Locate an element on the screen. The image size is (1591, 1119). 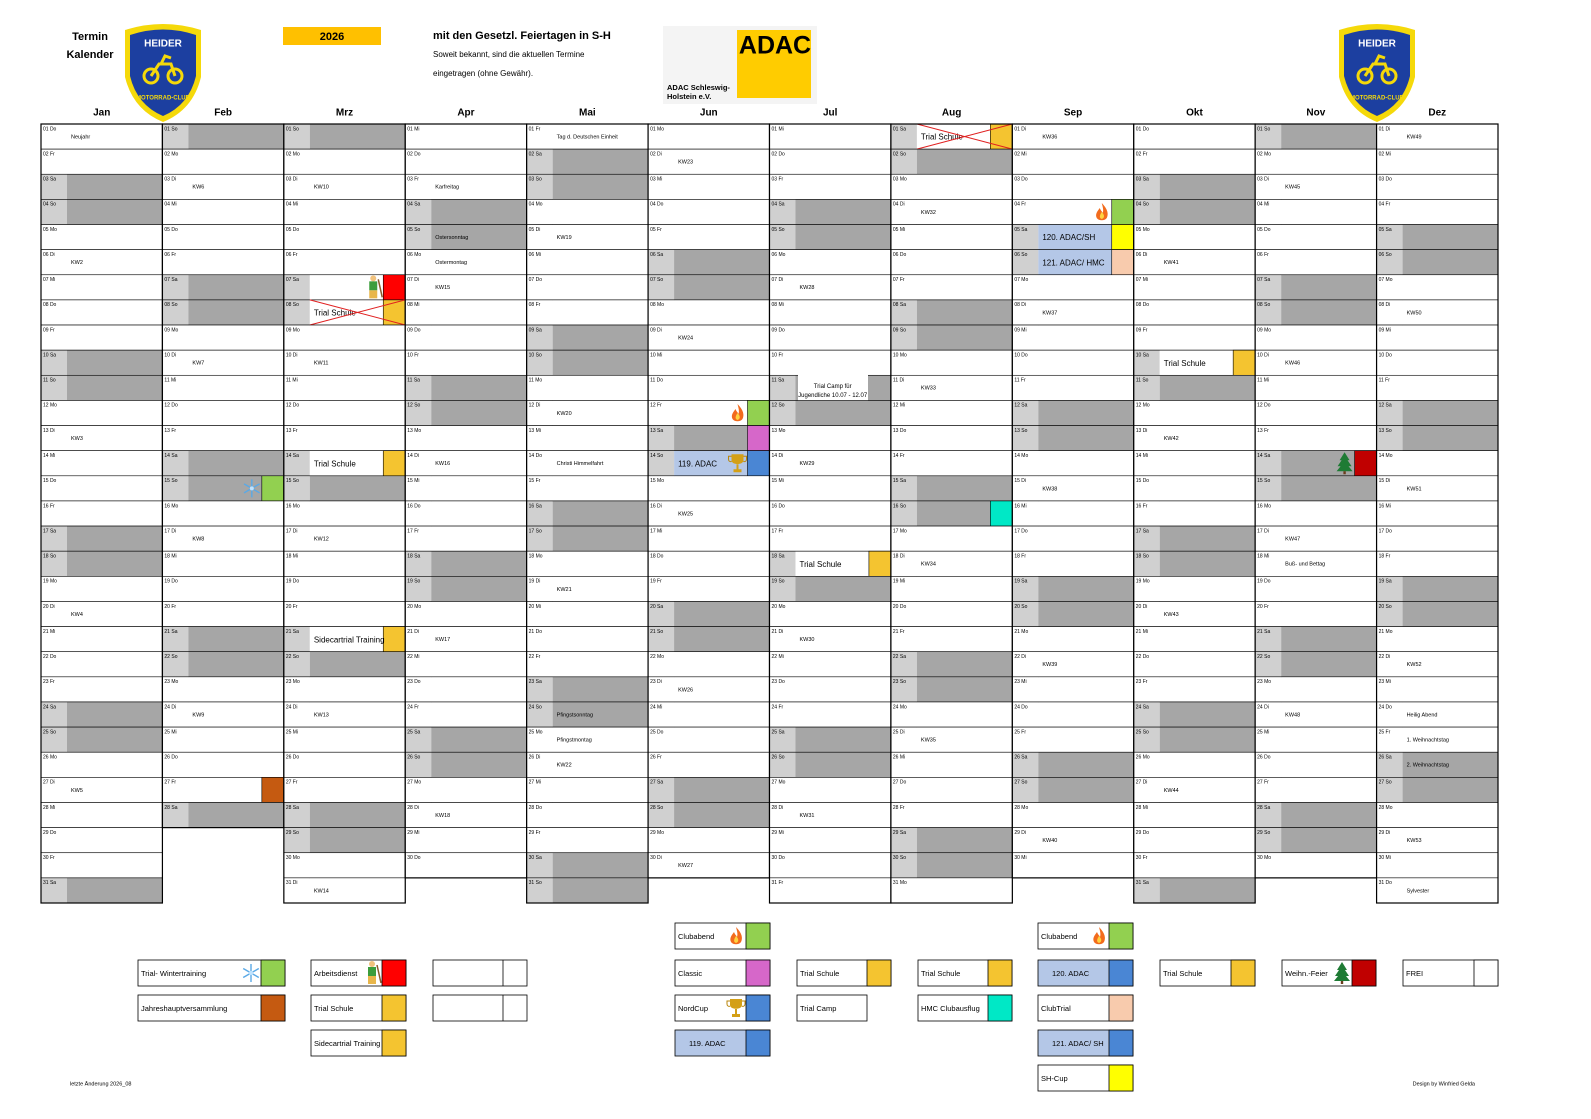
day-note: KW23 is located at coordinates (685, 163).